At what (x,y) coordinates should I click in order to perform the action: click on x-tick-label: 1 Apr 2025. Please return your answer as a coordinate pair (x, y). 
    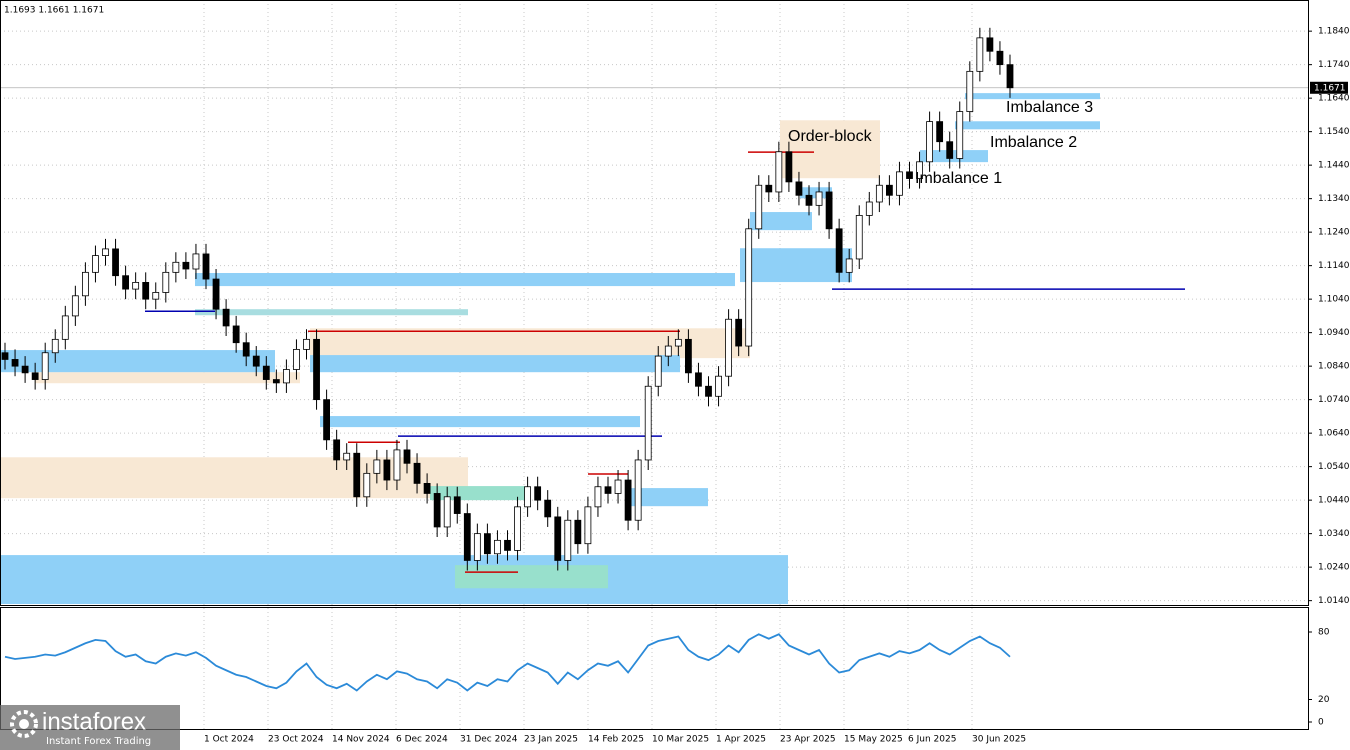
    Looking at the image, I should click on (741, 740).